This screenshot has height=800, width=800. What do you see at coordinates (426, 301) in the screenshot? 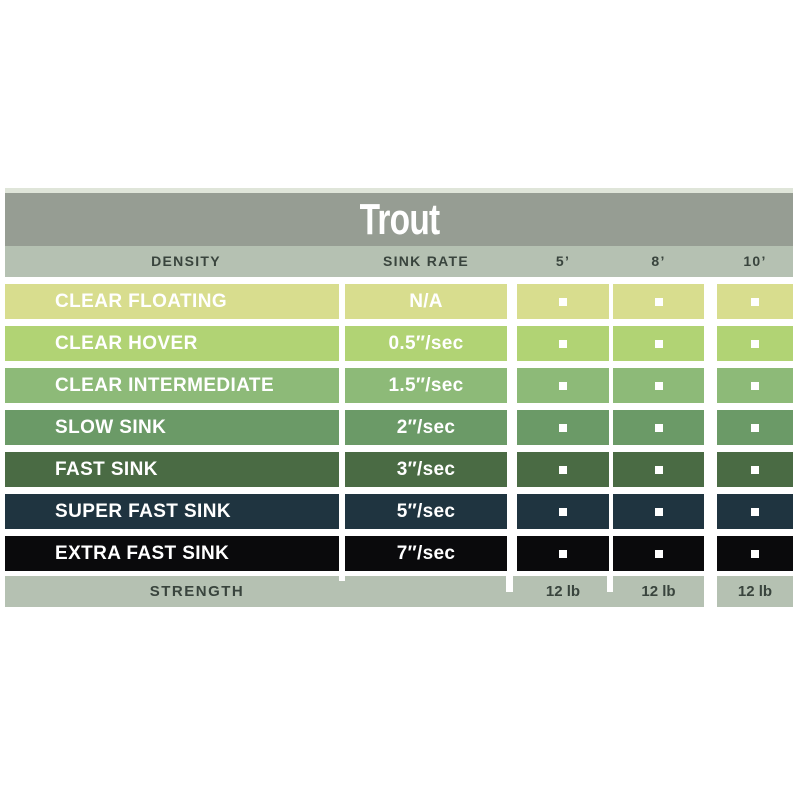
I see `sink-rate-value: N/A` at bounding box center [426, 301].